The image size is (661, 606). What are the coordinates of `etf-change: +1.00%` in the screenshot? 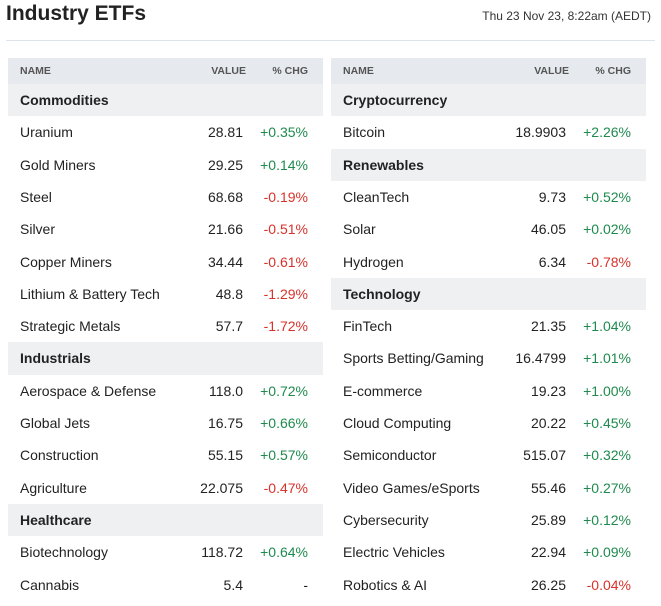 It's located at (607, 390).